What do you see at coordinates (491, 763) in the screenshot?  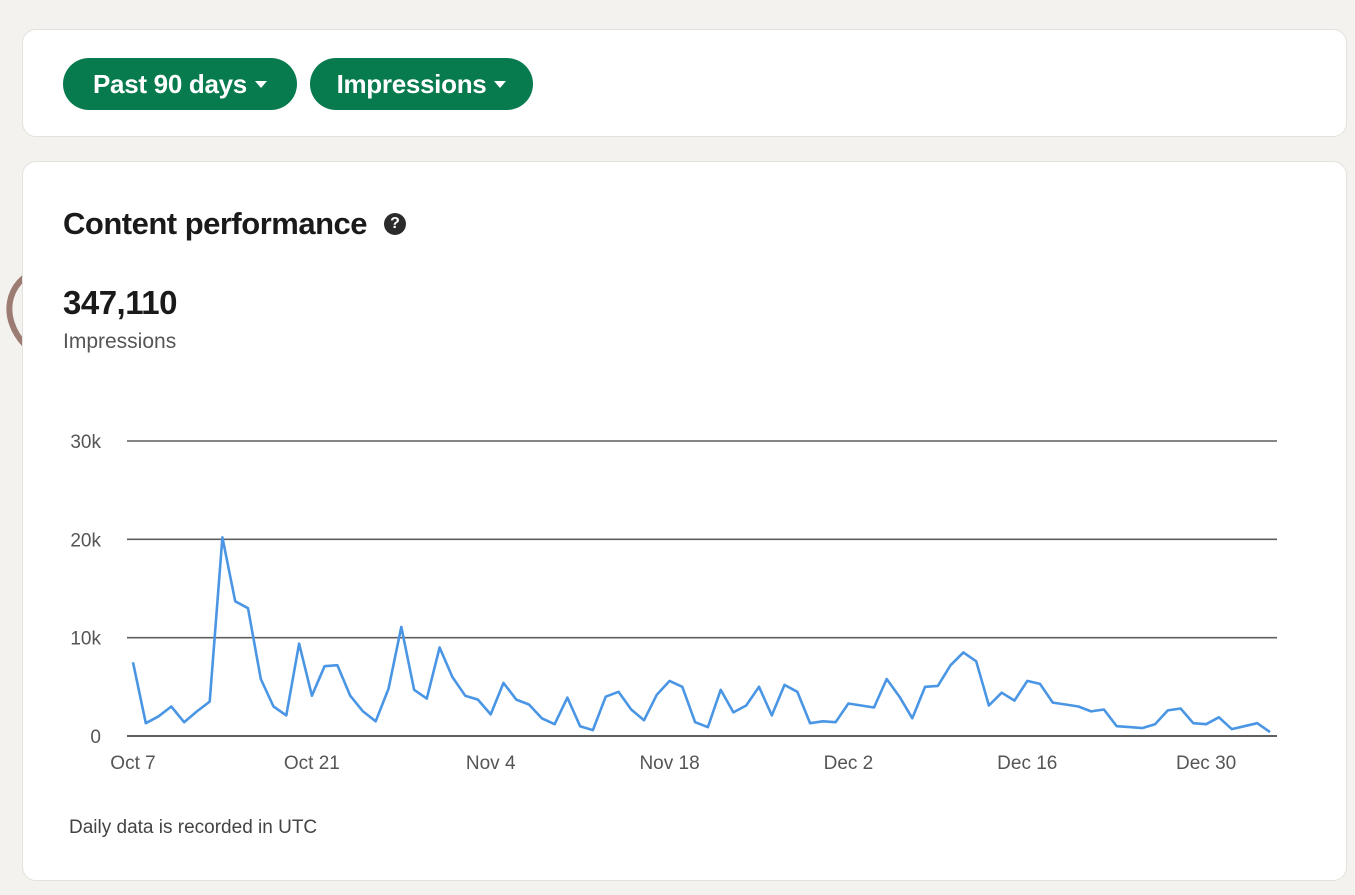 I see `x-tick-label: Nov 4` at bounding box center [491, 763].